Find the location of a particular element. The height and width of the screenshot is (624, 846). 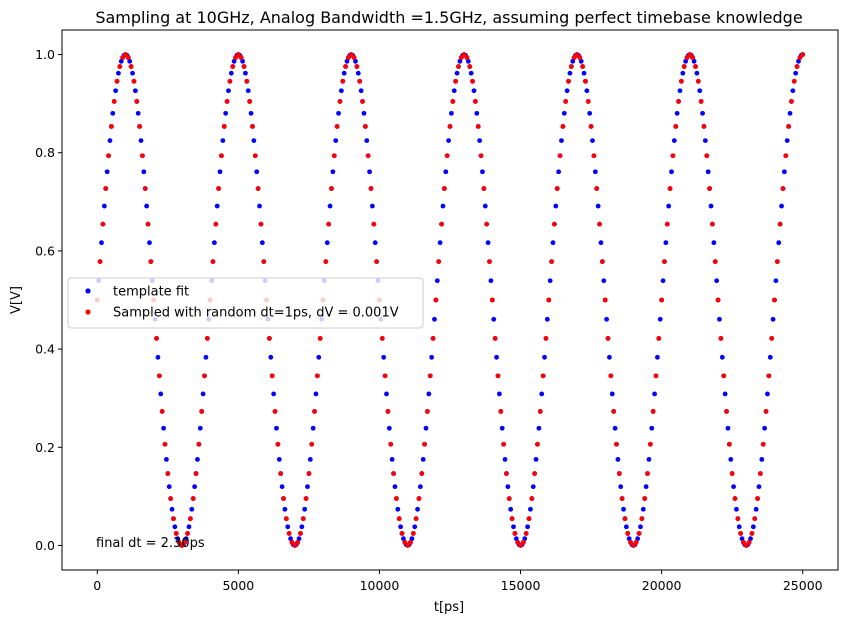

x-axis: 0 5000 10000 15000 20000 25000 is located at coordinates (458, 581).